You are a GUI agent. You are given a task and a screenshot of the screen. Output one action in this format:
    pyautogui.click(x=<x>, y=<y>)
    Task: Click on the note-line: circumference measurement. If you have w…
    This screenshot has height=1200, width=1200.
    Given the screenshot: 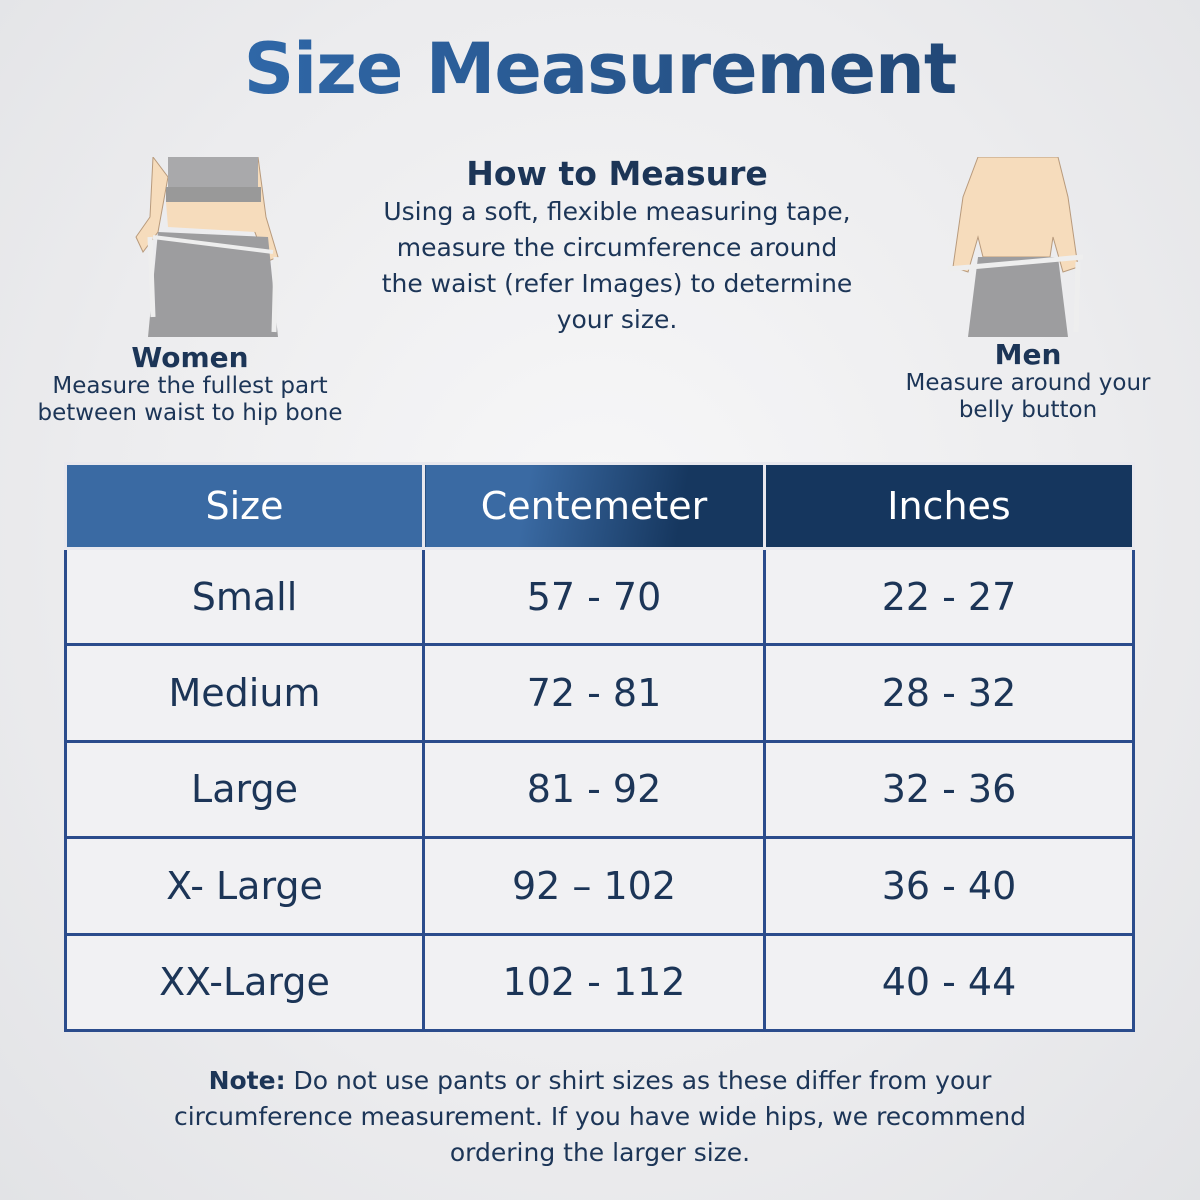 What is the action you would take?
    pyautogui.click(x=600, y=1116)
    